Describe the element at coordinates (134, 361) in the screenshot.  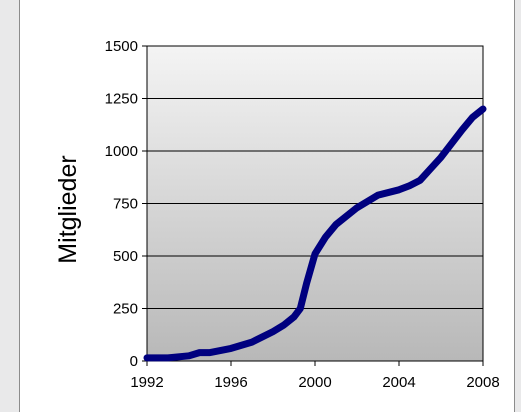
I see `y-tick-label: 0` at that location.